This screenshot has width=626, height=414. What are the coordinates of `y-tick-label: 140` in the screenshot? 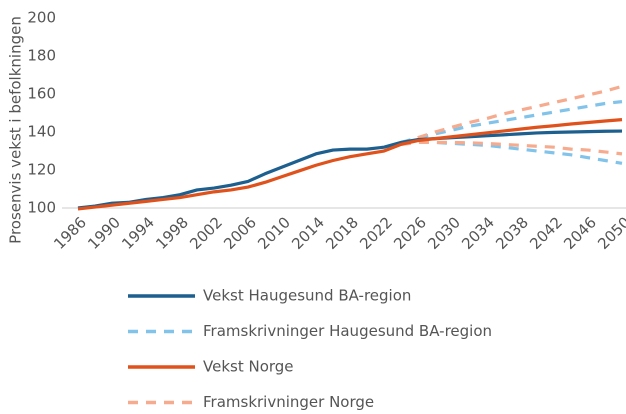 It's located at (41, 132).